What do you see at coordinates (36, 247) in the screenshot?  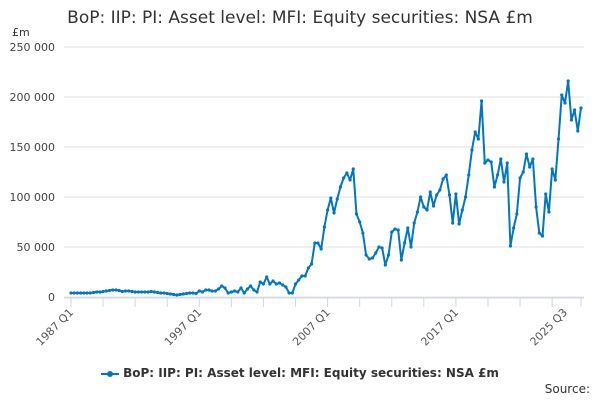 I see `y-tick-label: 50 000` at bounding box center [36, 247].